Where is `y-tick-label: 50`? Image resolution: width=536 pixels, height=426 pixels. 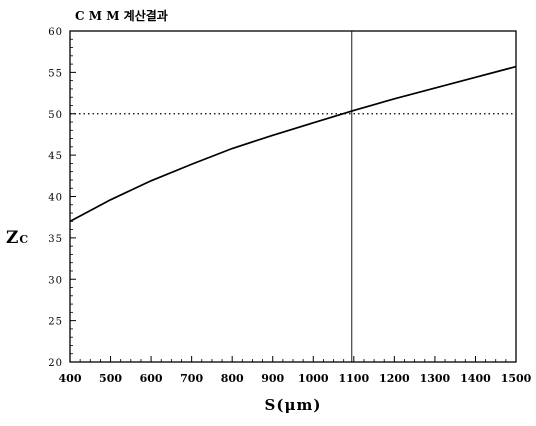
y-tick-label: 50 is located at coordinates (55, 115).